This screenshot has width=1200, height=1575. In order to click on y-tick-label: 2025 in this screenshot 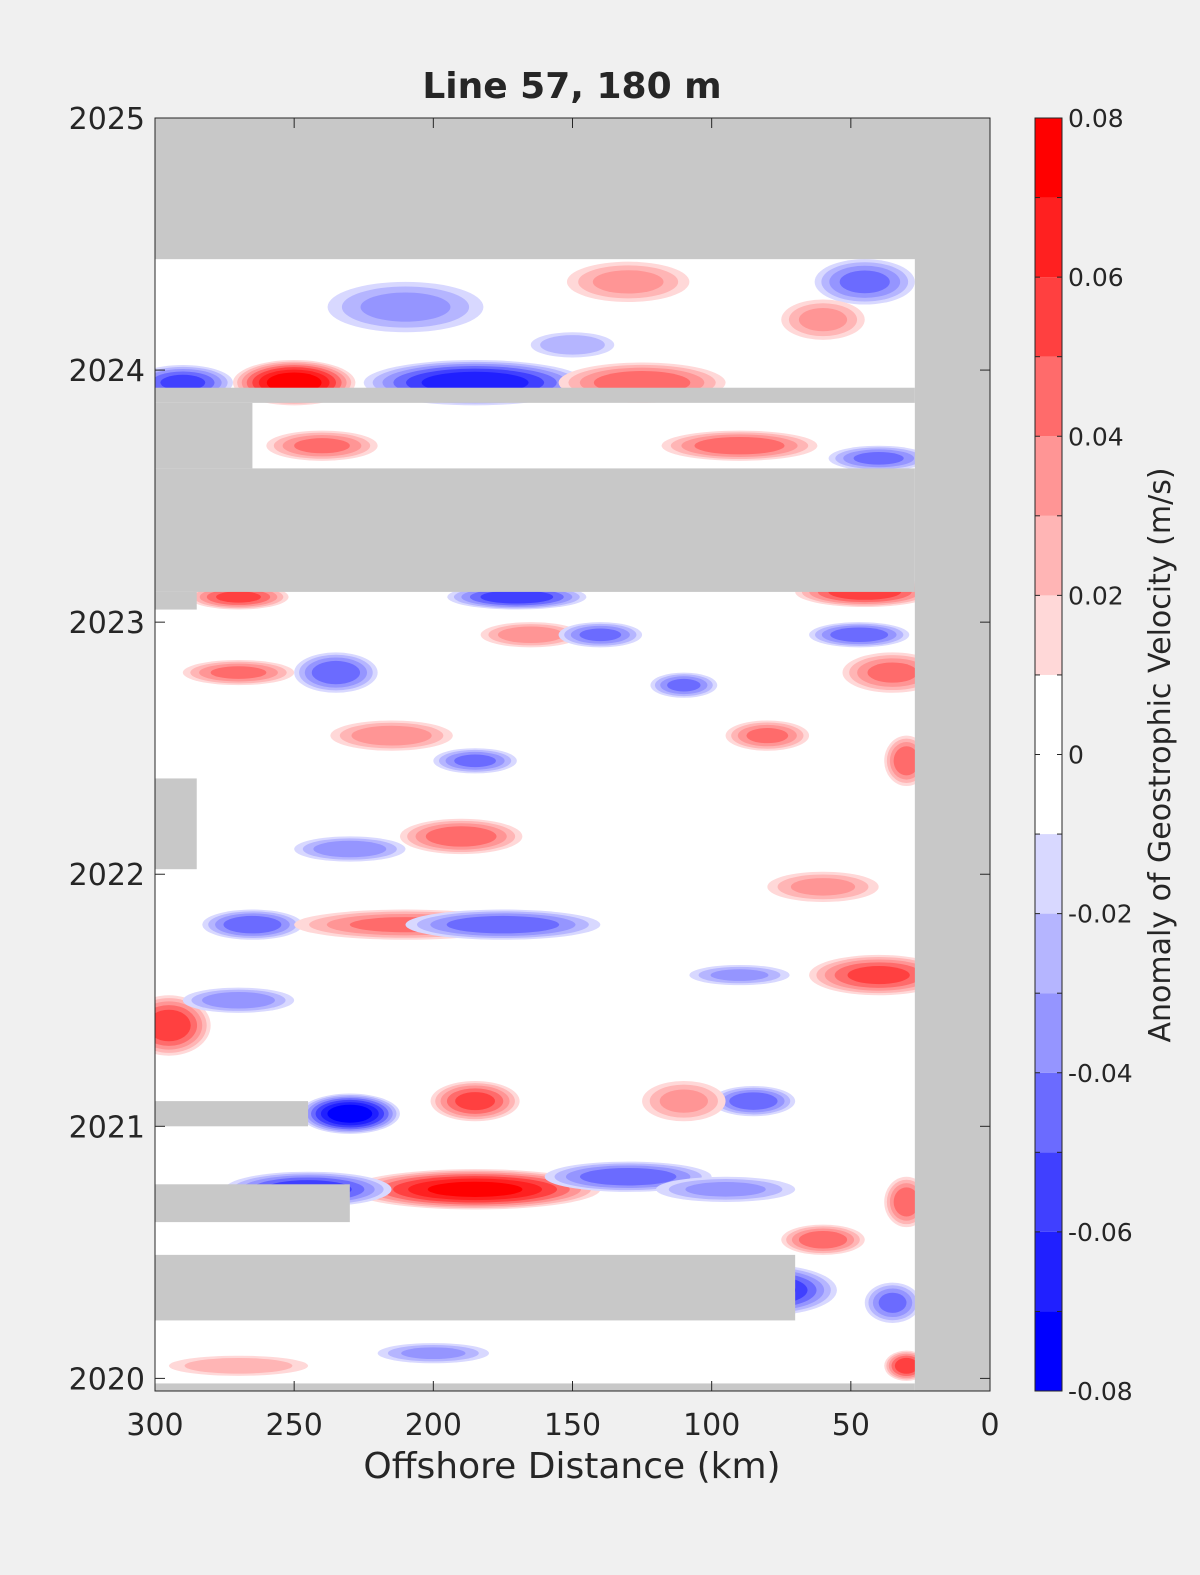, I will do `click(107, 119)`.